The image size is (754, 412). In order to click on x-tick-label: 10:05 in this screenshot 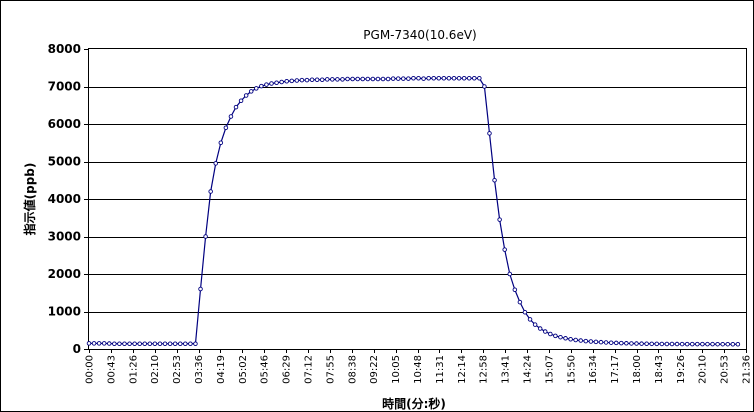, I will do `click(396, 369)`.